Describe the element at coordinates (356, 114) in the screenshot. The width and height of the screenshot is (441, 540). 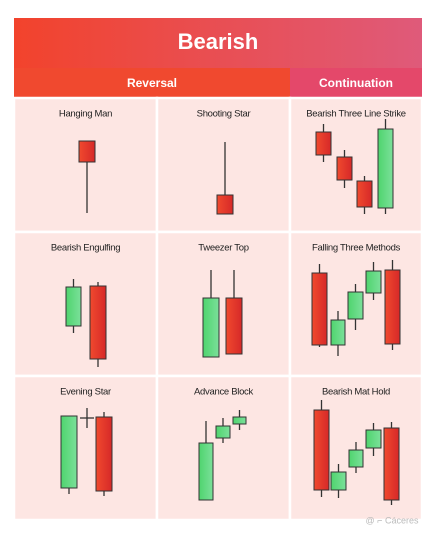
I see `pattern-label: Bearish Three Line Strike` at that location.